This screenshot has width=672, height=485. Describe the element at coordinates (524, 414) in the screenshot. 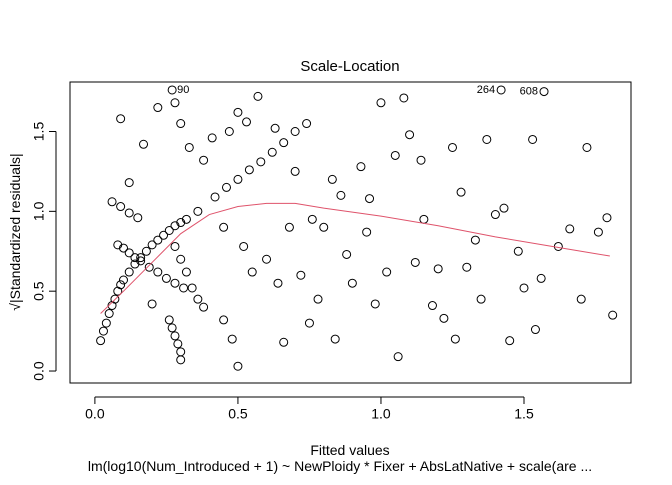

I see `x-tick-label: 1.5` at that location.